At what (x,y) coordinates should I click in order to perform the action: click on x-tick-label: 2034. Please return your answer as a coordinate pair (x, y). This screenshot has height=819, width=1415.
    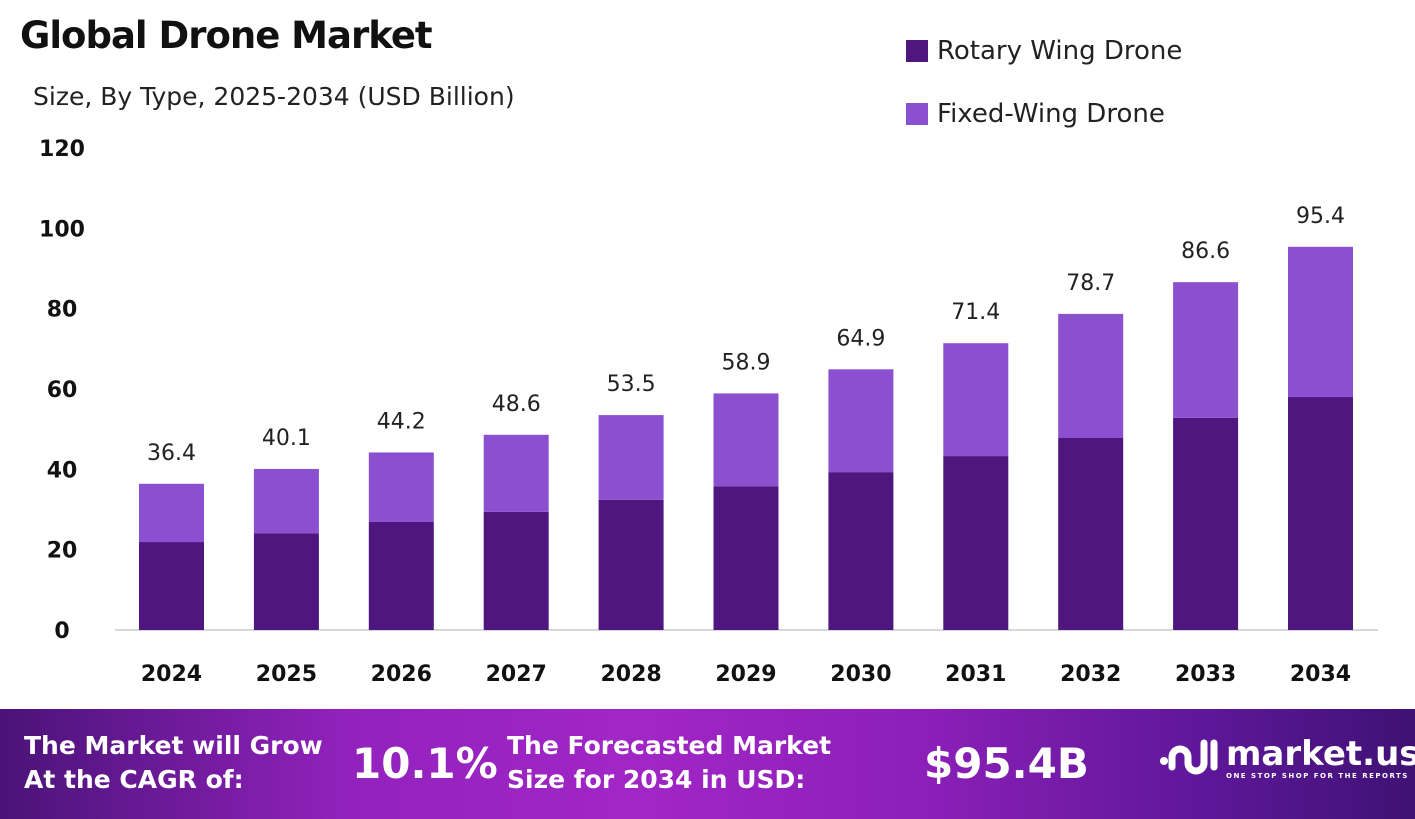
    Looking at the image, I should click on (1320, 674).